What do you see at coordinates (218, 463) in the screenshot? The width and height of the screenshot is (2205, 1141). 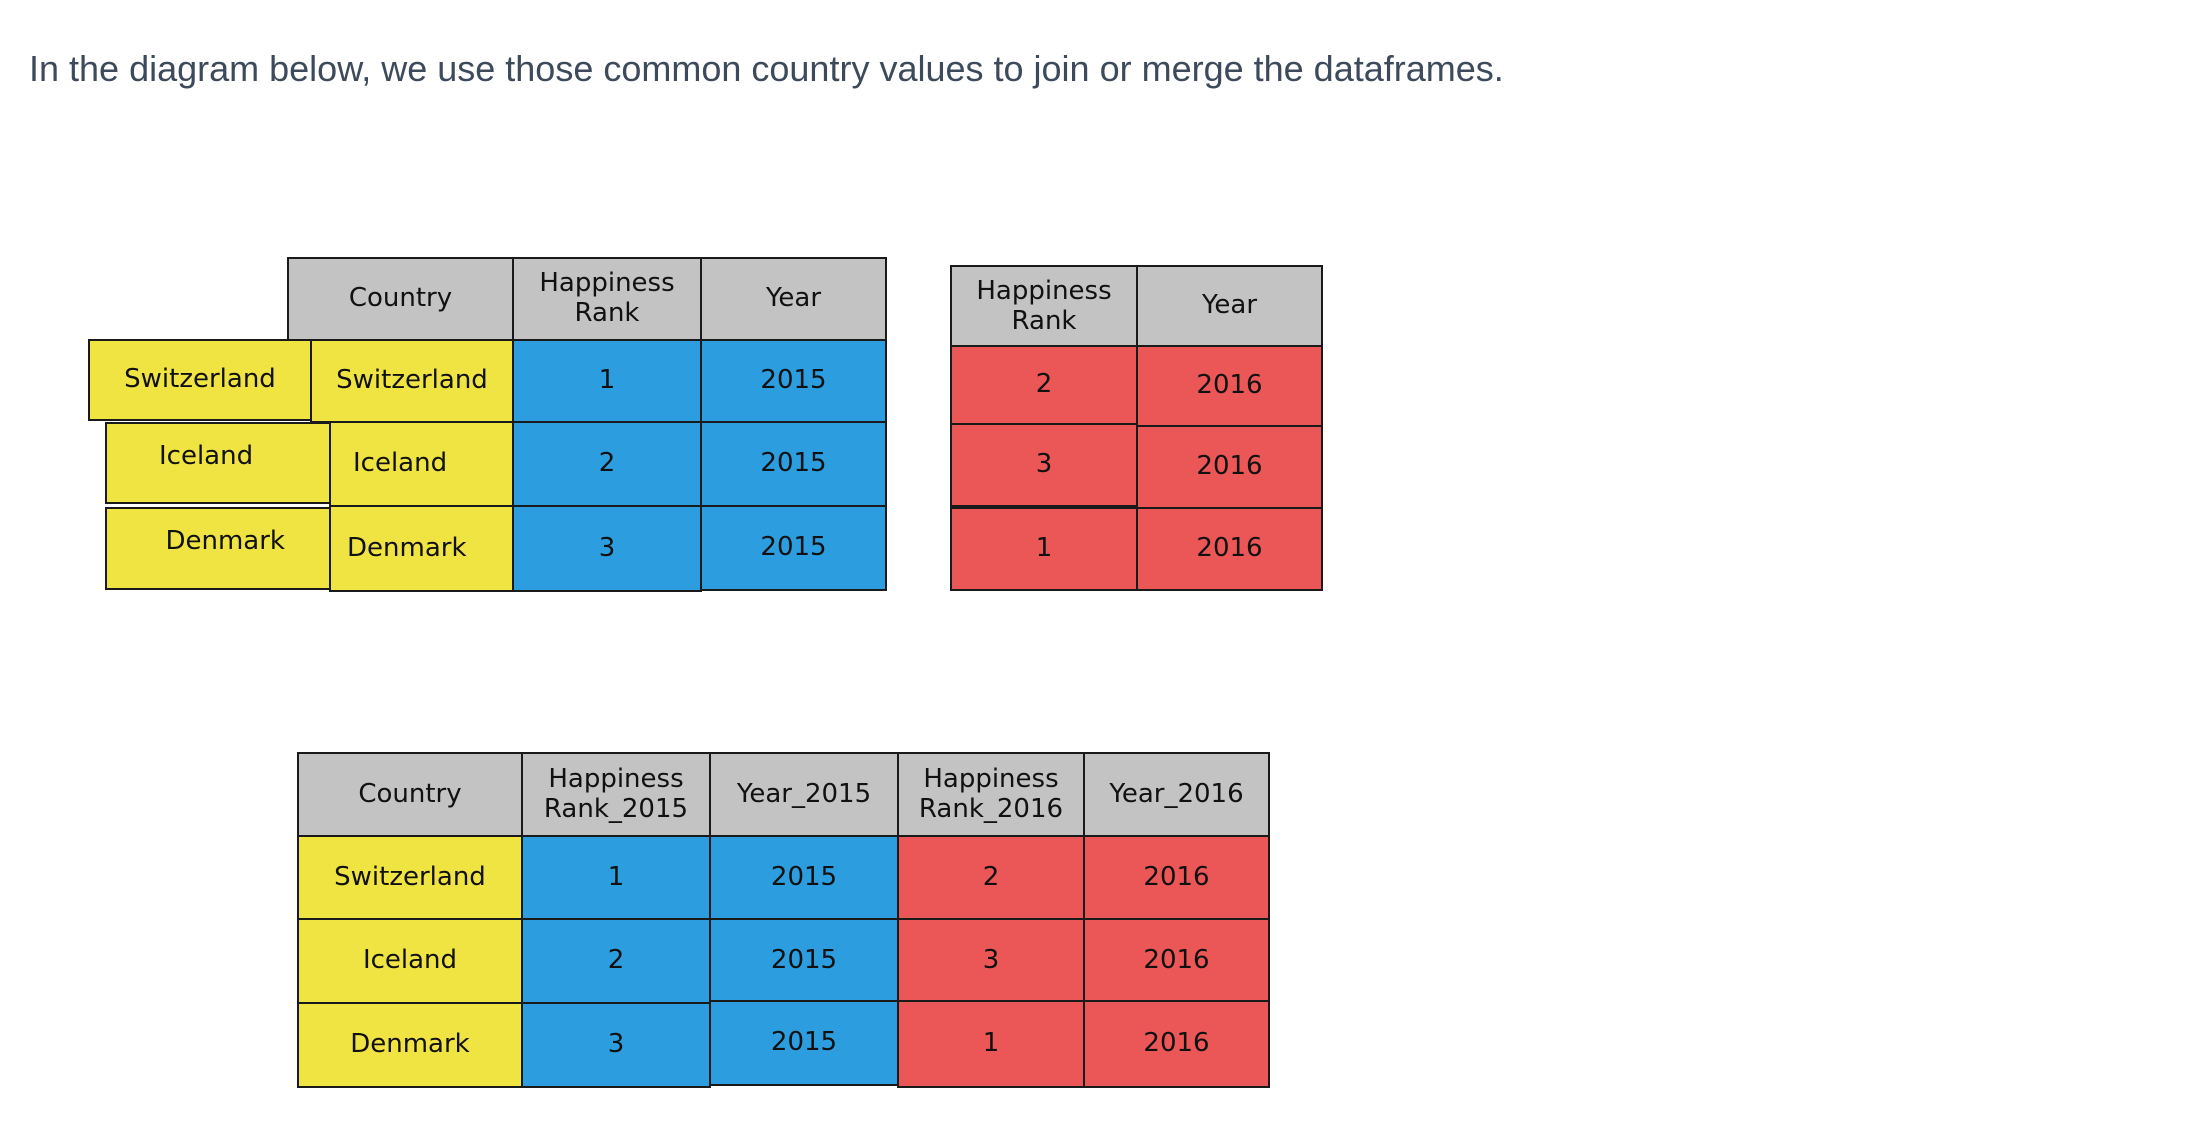 I see `join-key: Iceland` at bounding box center [218, 463].